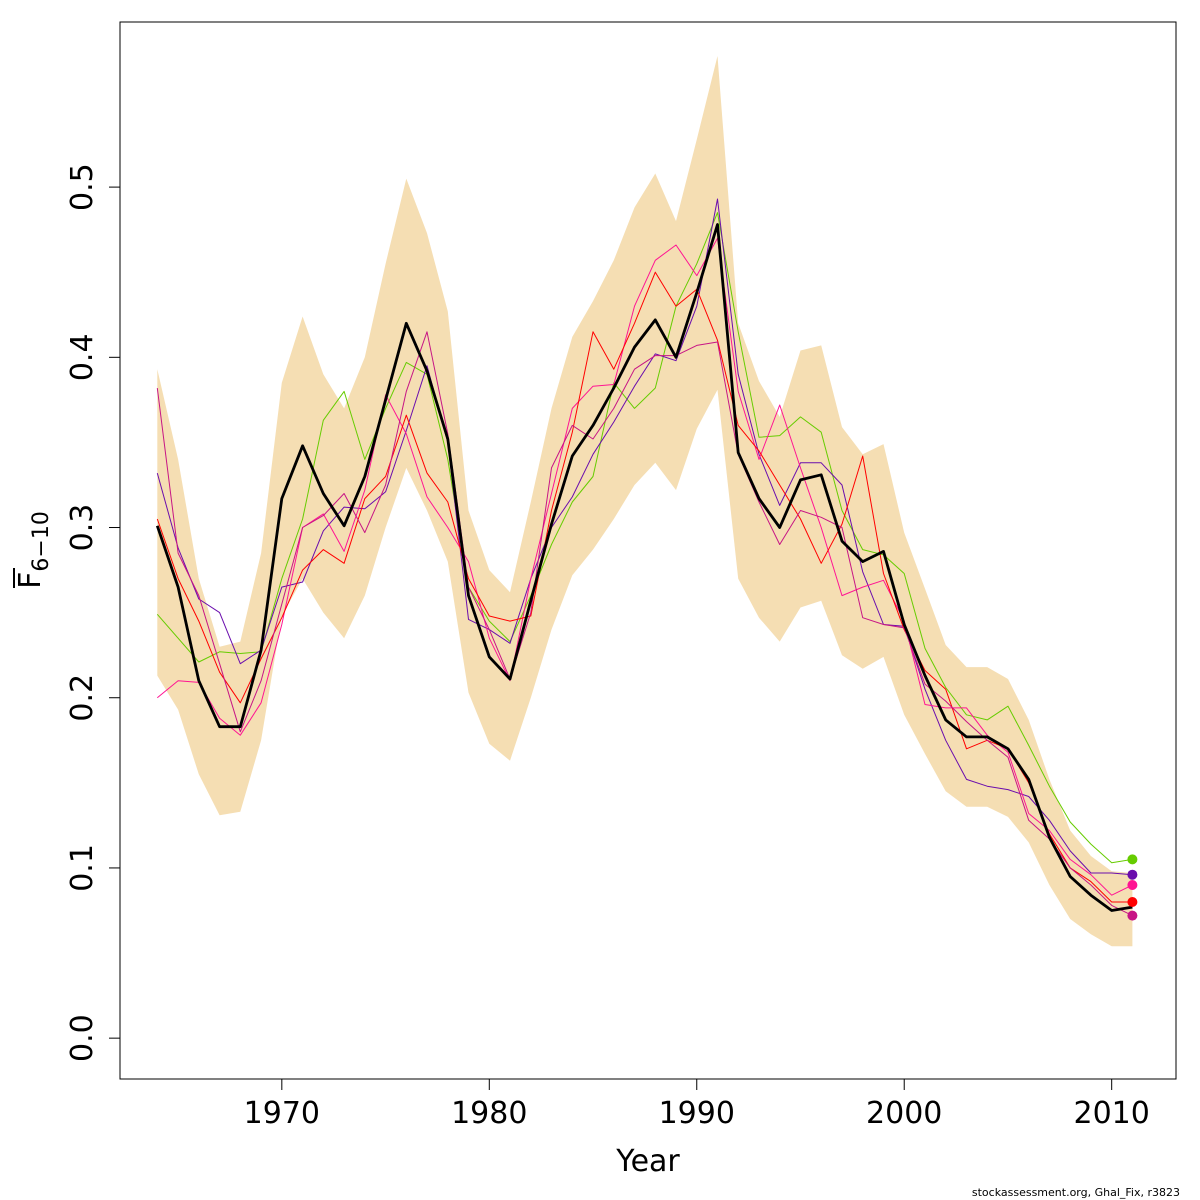 The height and width of the screenshot is (1200, 1200). What do you see at coordinates (697, 1113) in the screenshot?
I see `x-tick-label: 1990` at bounding box center [697, 1113].